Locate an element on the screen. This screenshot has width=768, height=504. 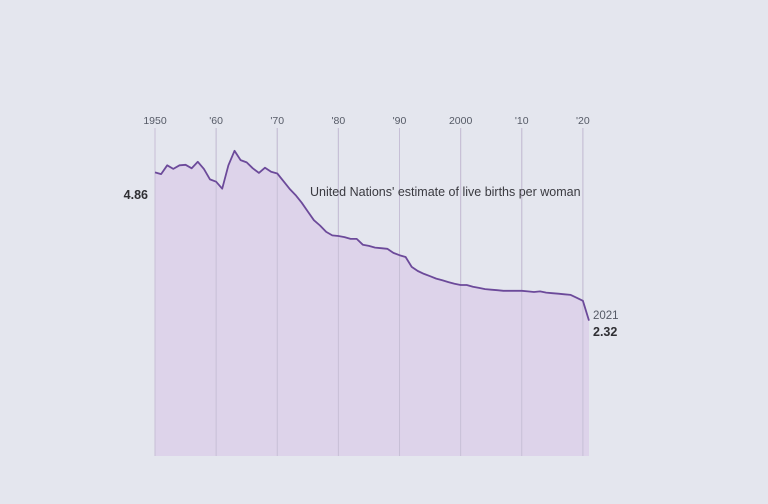
start-value-label: 4.86 is located at coordinates (136, 195).